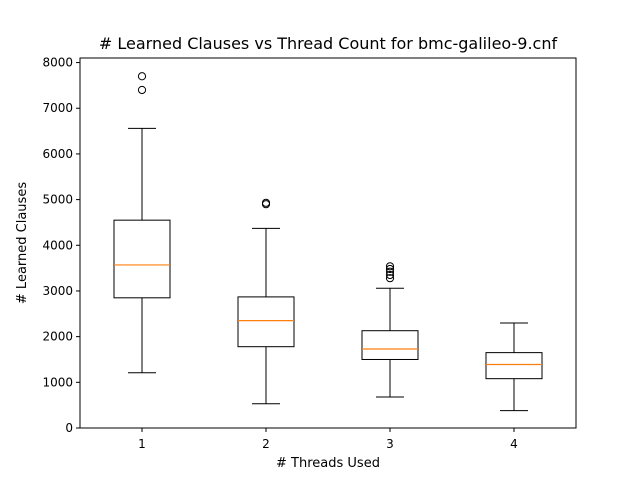  What do you see at coordinates (328, 463) in the screenshot?
I see `x-axis-label: # Threads Used` at bounding box center [328, 463].